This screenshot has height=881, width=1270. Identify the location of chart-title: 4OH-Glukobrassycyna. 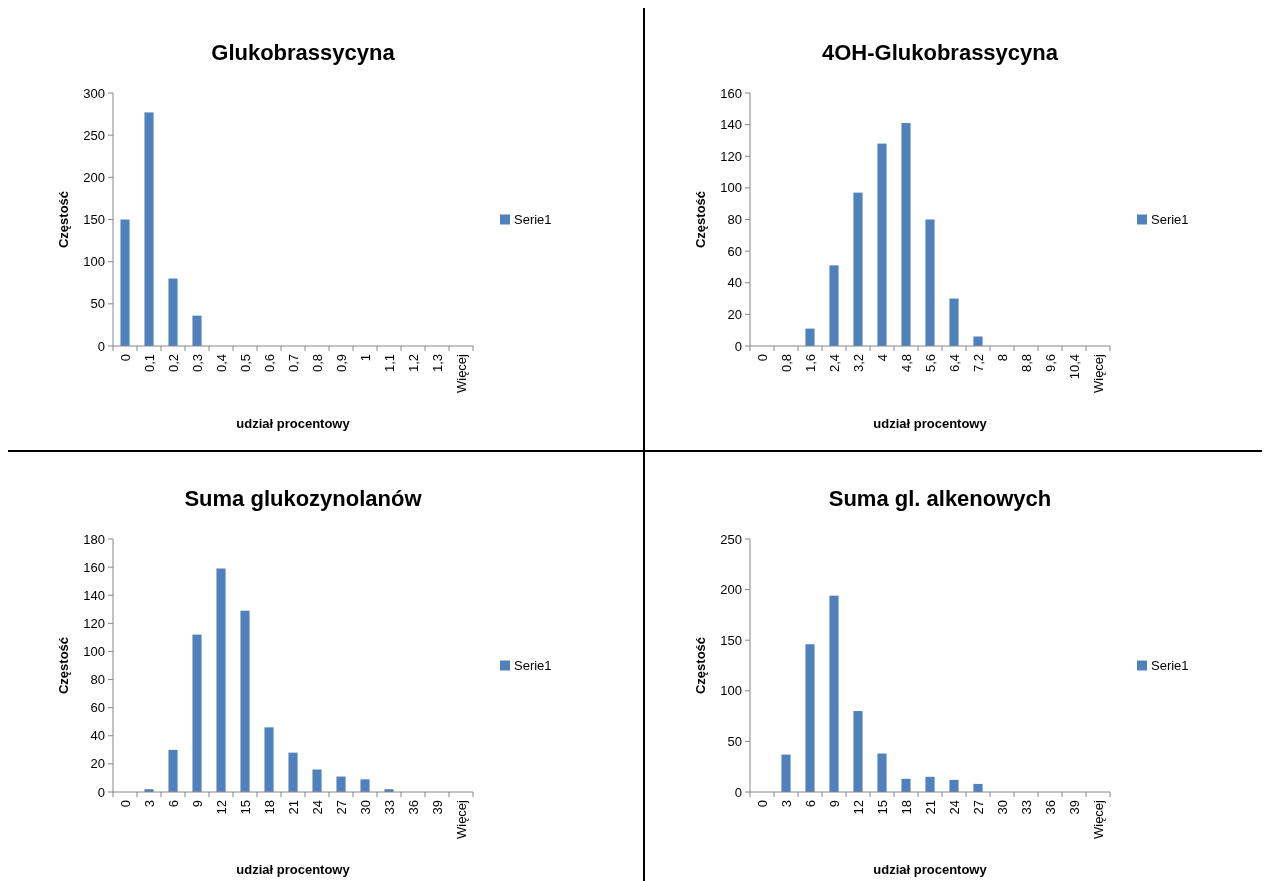
(940, 52).